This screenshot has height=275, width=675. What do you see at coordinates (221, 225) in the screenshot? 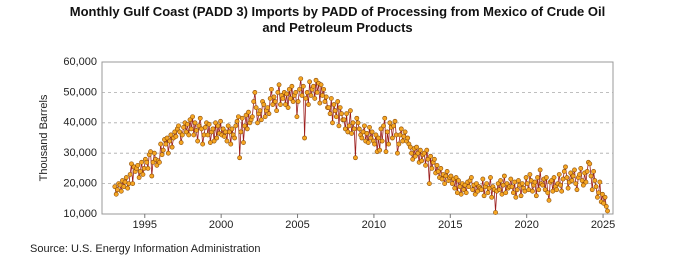
I see `x-tick-label: 2000` at bounding box center [221, 225].